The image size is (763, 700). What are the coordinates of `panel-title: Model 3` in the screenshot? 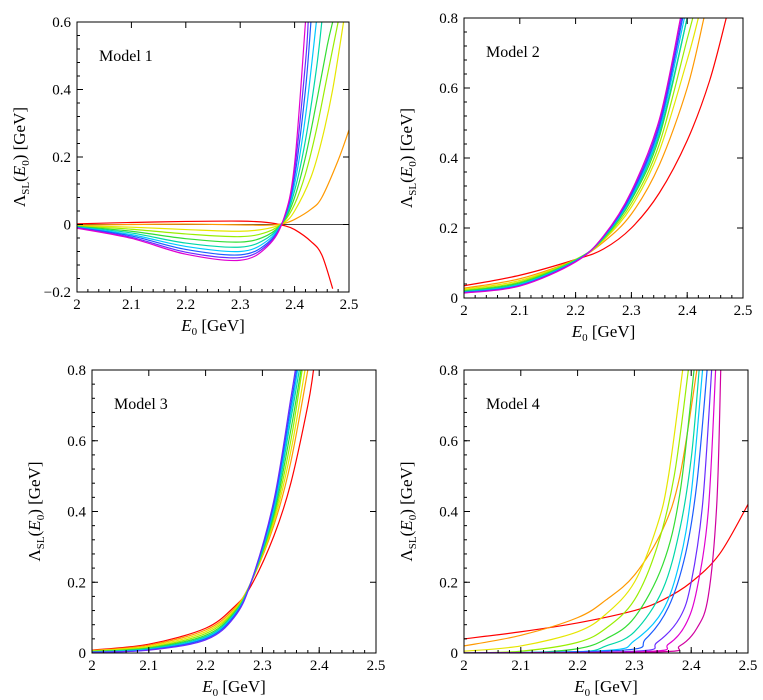 It's located at (141, 404).